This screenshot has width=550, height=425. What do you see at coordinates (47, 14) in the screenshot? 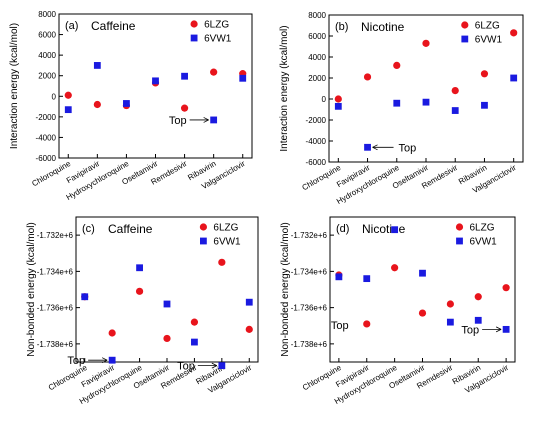
I see `y-tick-label: 8000` at bounding box center [47, 14].